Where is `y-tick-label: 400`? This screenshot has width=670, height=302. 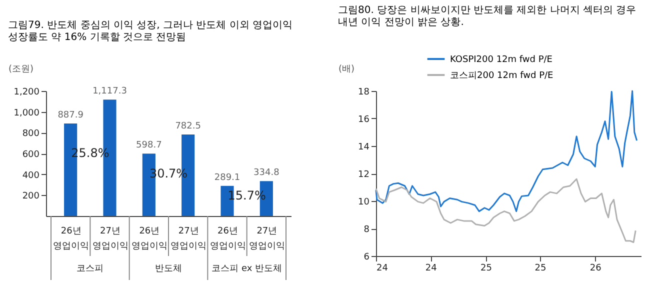 y-tick-label: 400 is located at coordinates (31, 175).